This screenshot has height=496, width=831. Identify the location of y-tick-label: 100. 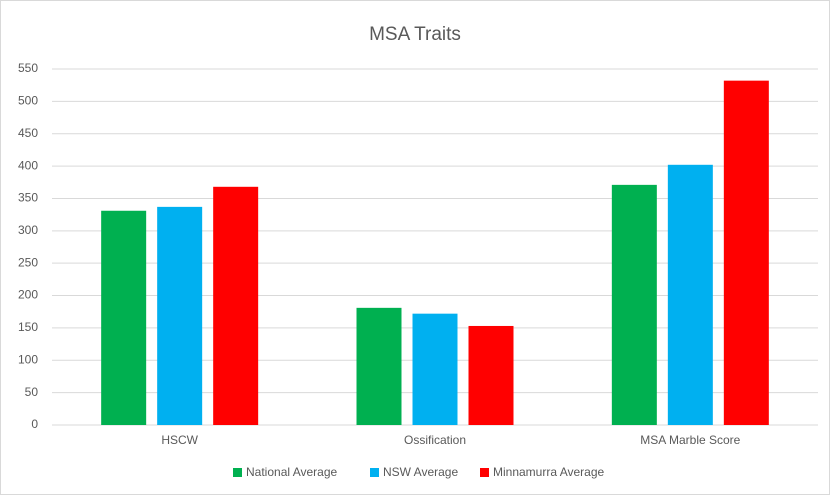
(28, 359).